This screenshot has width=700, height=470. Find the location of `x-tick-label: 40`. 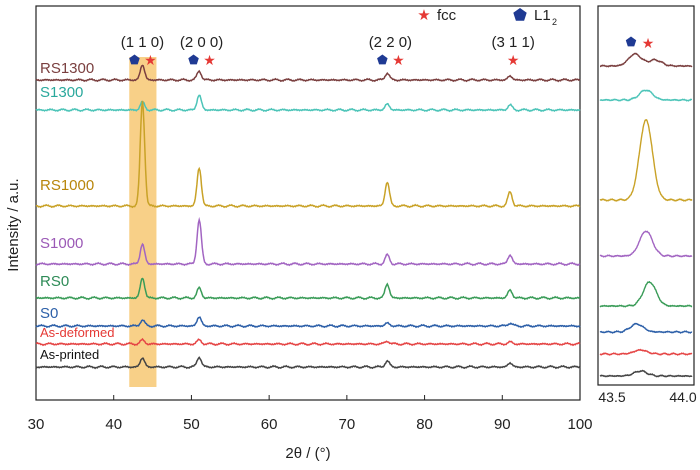

x-tick-label: 40 is located at coordinates (113, 424).